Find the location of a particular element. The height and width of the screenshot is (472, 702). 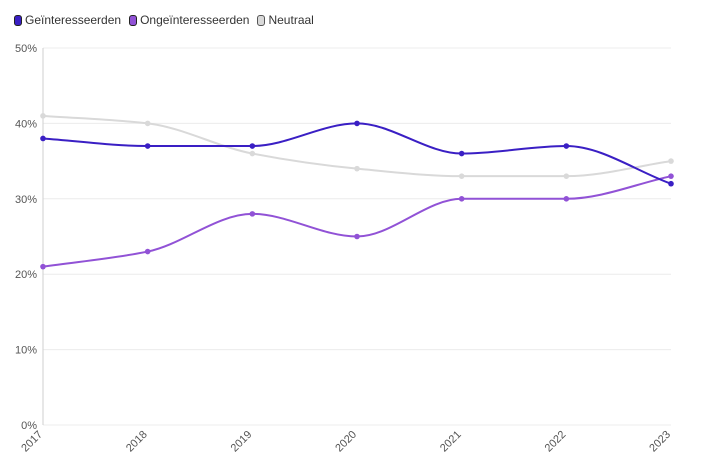

y-tick-label-1: 10% is located at coordinates (26, 351).